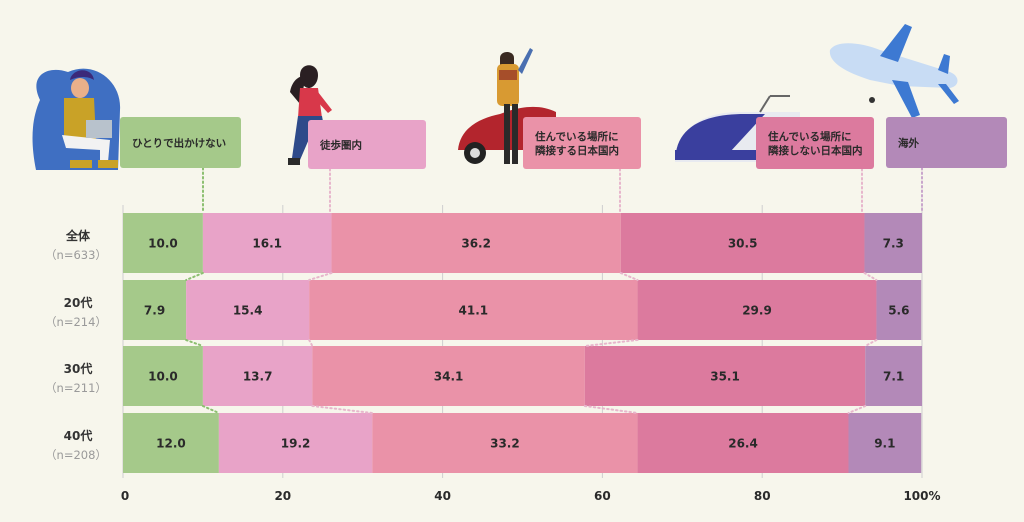  I want to click on data-label: 36.2, so click(476, 244).